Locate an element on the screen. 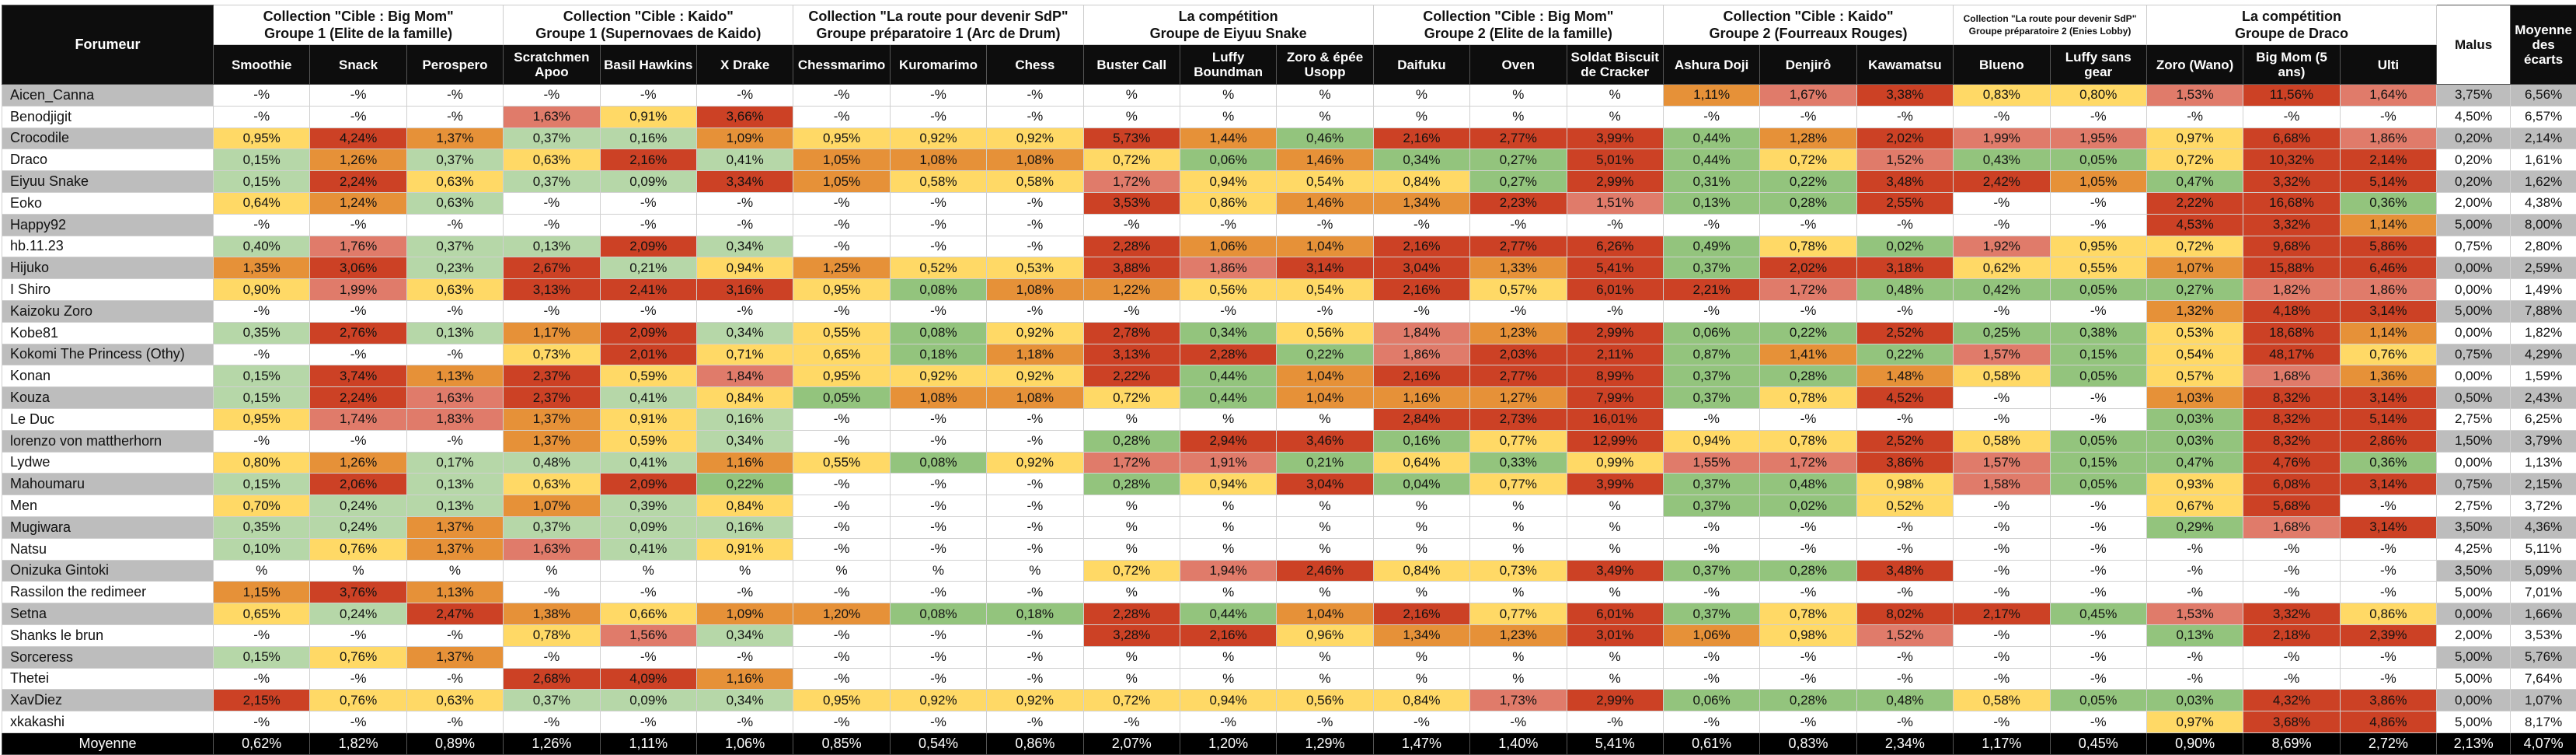 The height and width of the screenshot is (755, 2576). deviation-cell: 3,53% is located at coordinates (1131, 203).